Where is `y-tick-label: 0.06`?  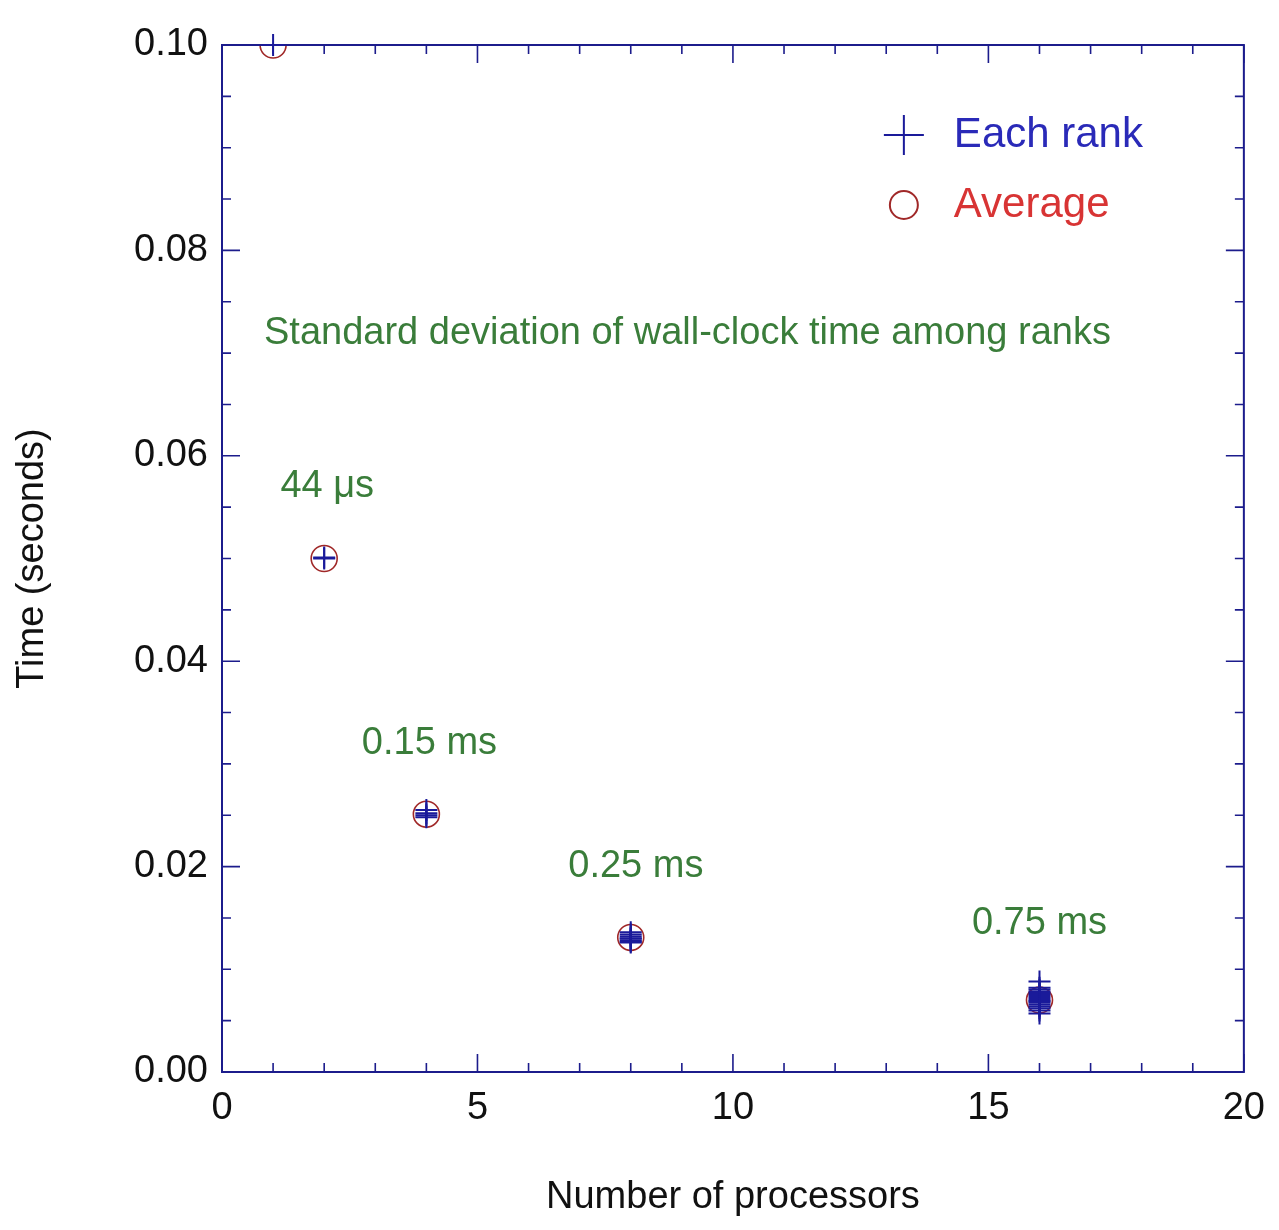
y-tick-label: 0.06 is located at coordinates (171, 453).